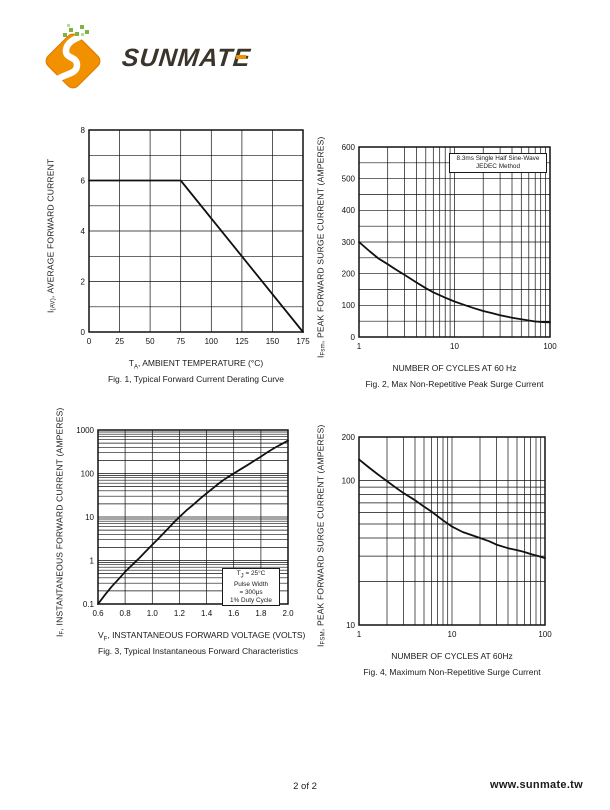 This screenshot has height=810, width=610. I want to click on svg-text: 600, so click(349, 147).